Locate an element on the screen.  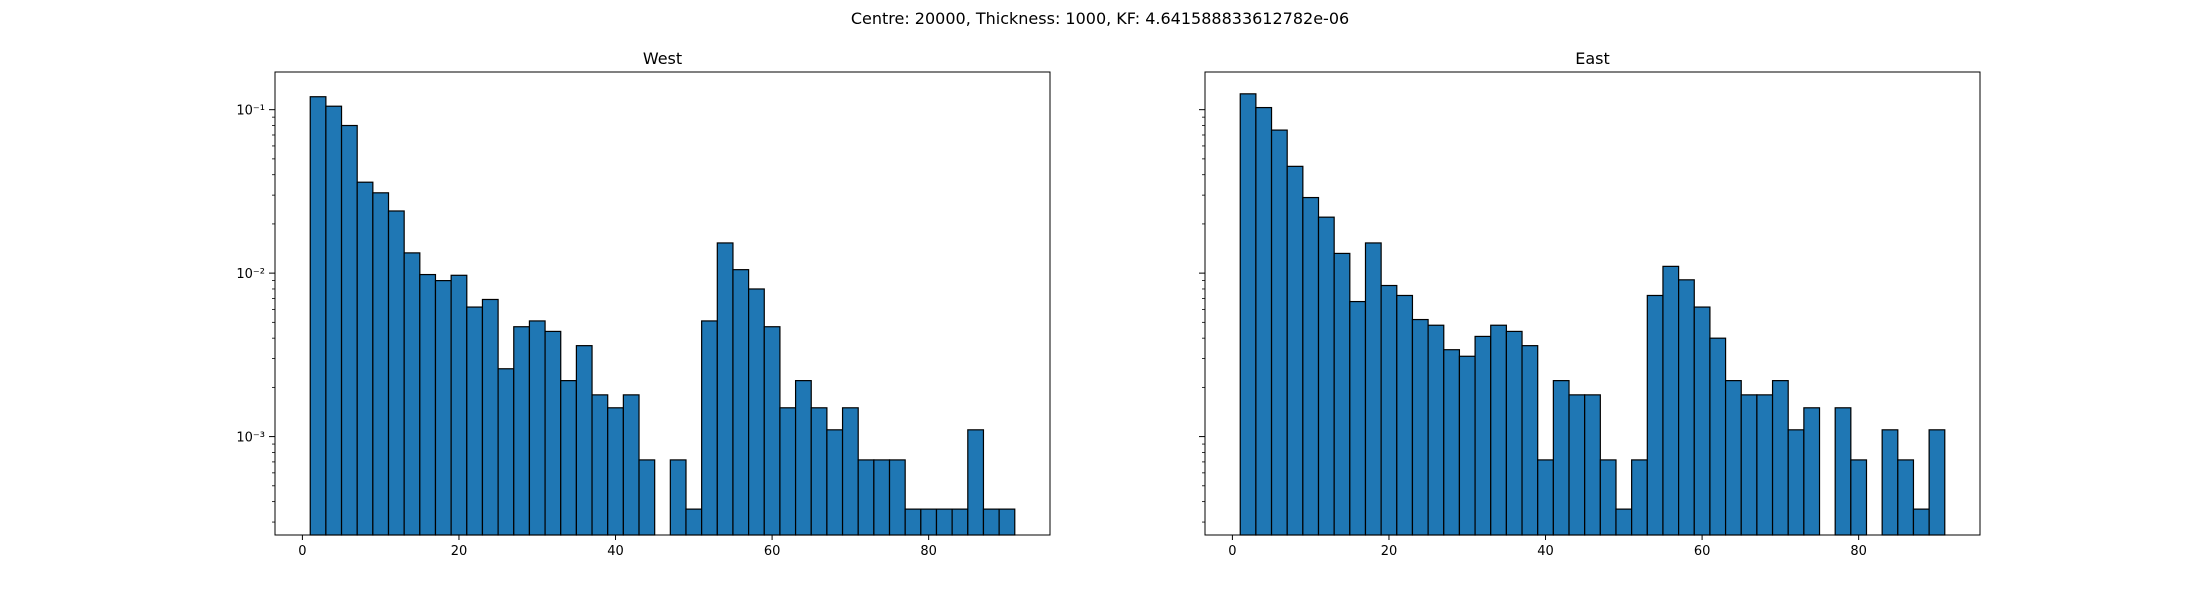
east-x-tick-label: 0 is located at coordinates (1232, 551).